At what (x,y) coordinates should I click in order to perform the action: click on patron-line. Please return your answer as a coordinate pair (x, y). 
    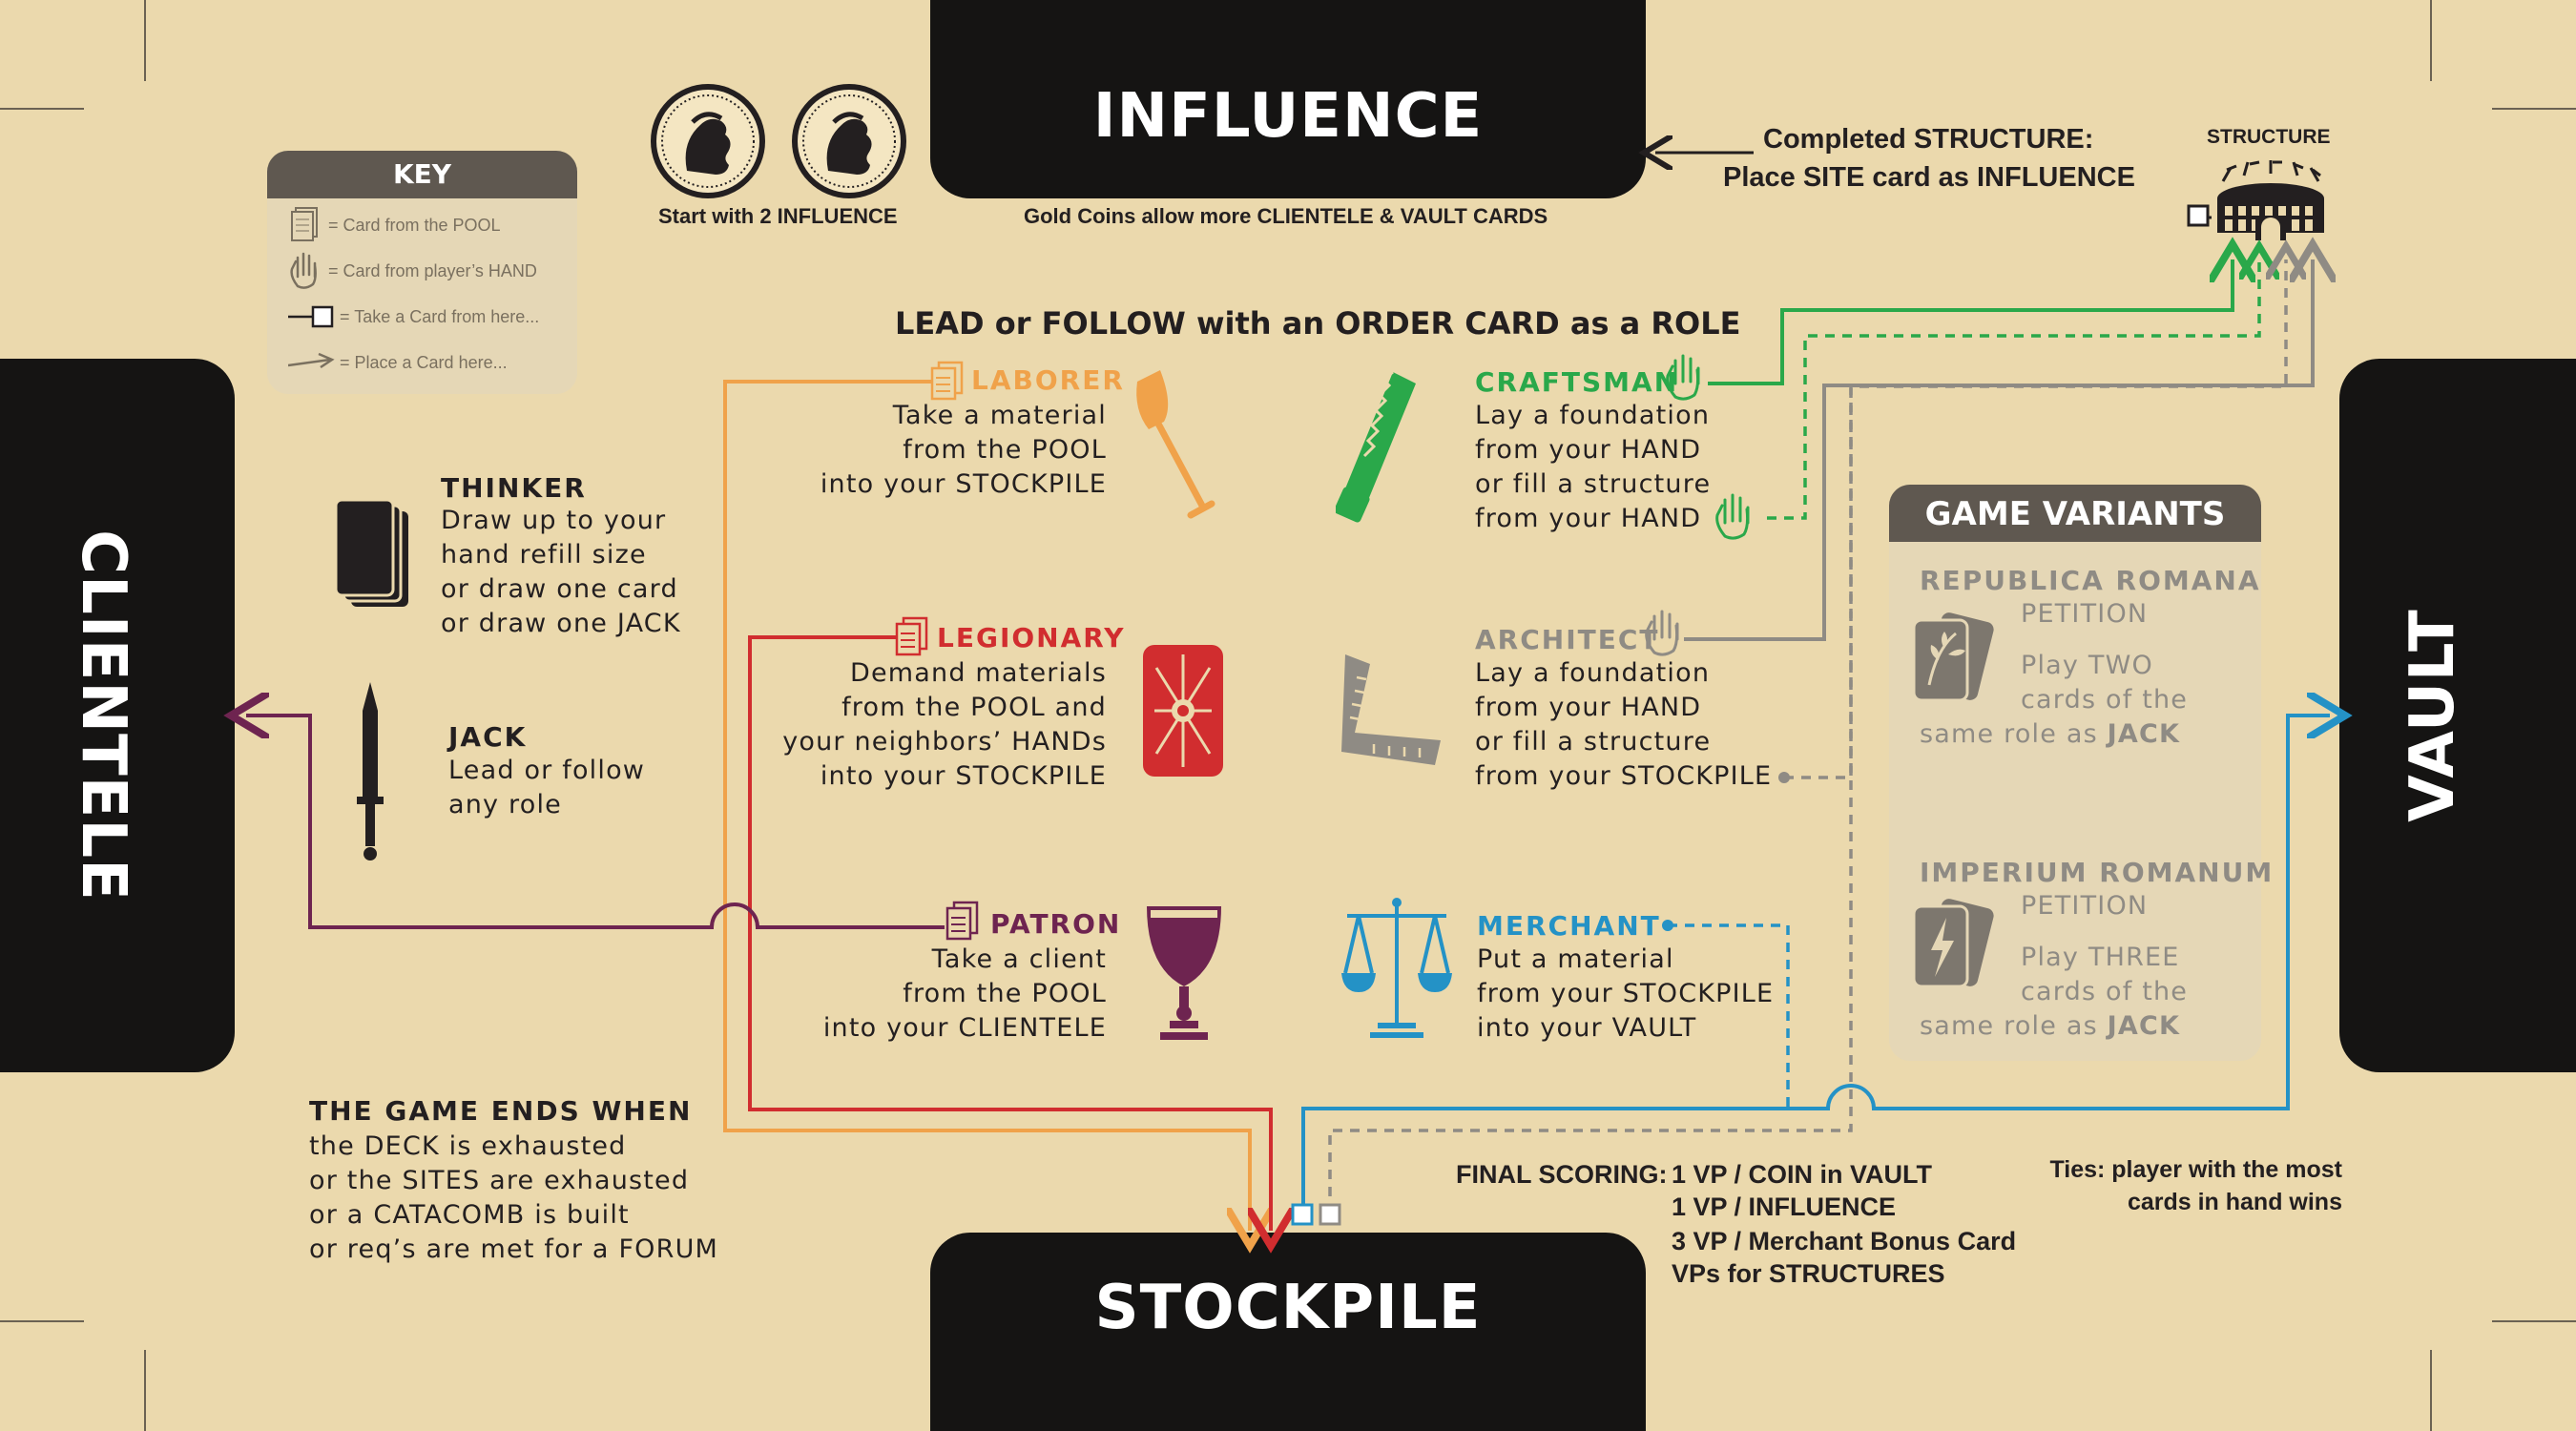
    Looking at the image, I should click on (595, 822).